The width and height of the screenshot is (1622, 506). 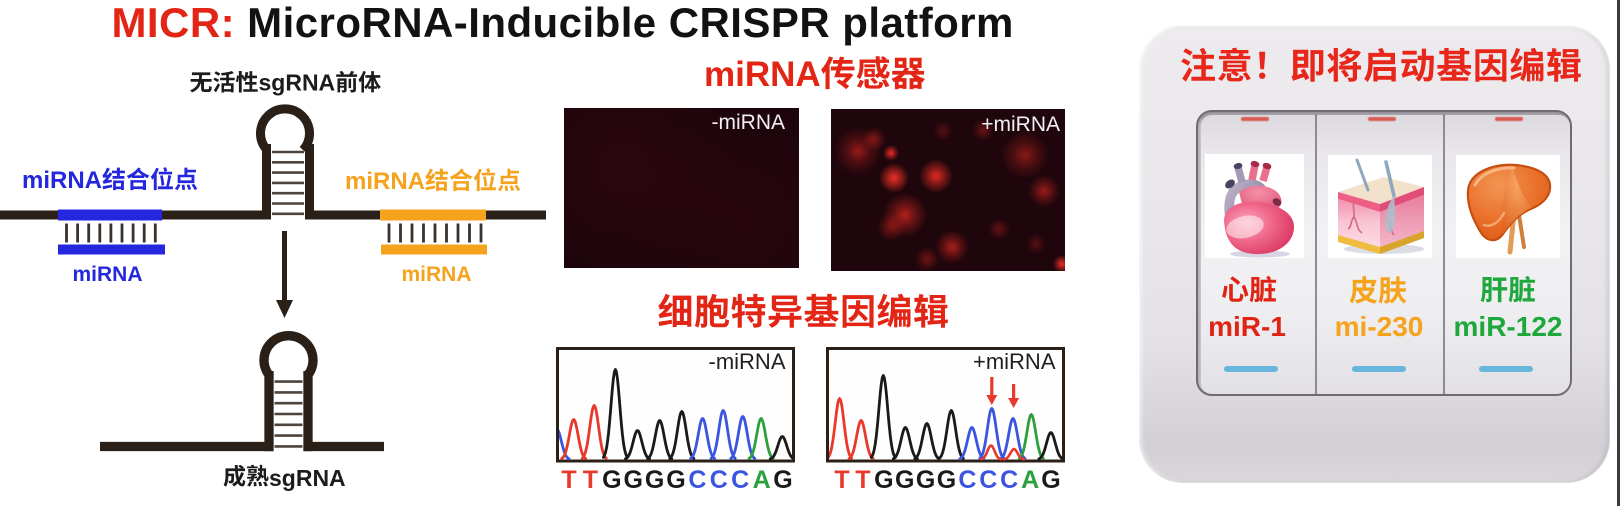 What do you see at coordinates (563, 23) in the screenshot?
I see `svg-text:MICR: MicroRNA-Inducible CRISP: MICR: MicroRNA-Inducible CRISPR platform` at bounding box center [563, 23].